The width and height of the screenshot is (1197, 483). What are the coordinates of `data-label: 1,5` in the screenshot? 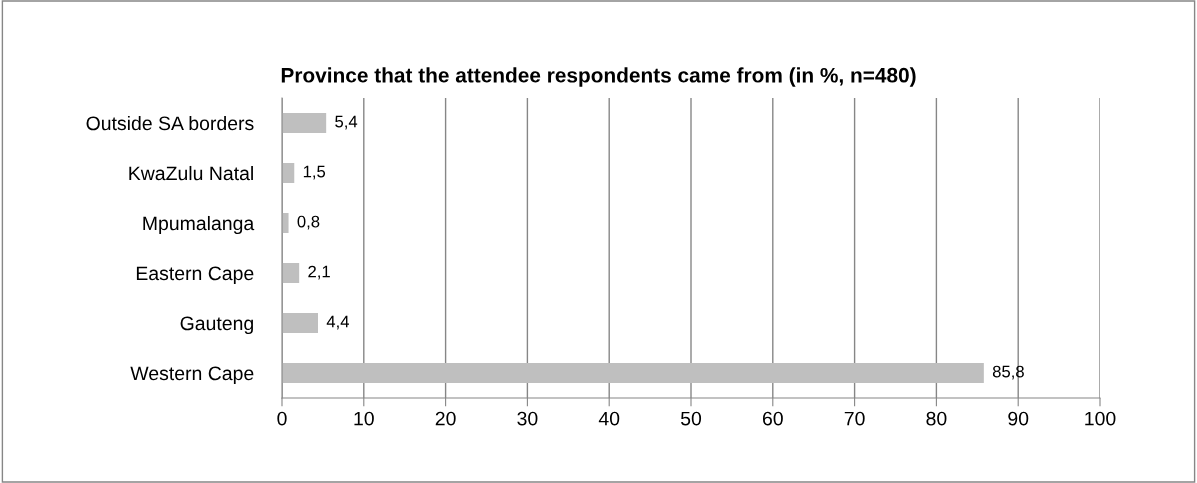 It's located at (314, 172).